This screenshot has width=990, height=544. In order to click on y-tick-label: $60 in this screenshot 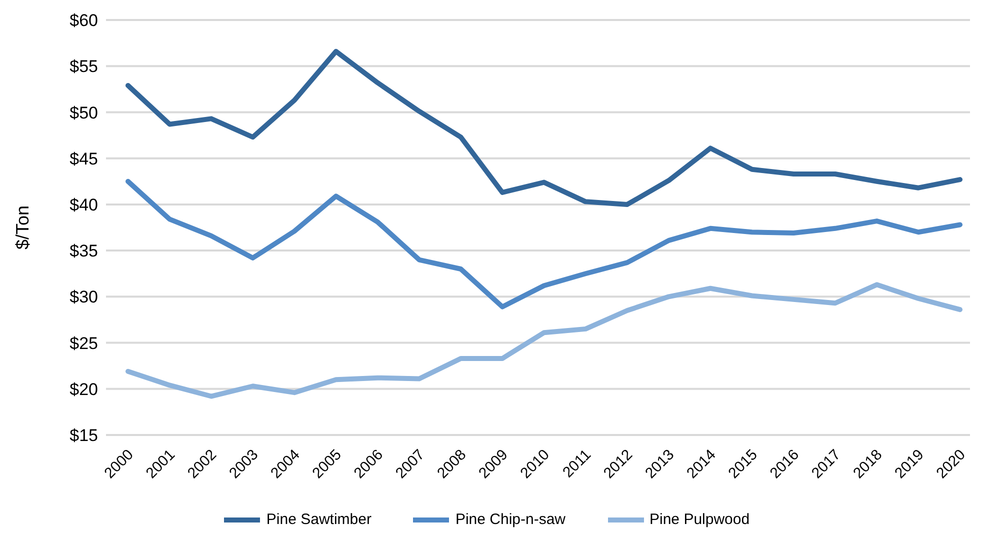, I will do `click(84, 20)`.